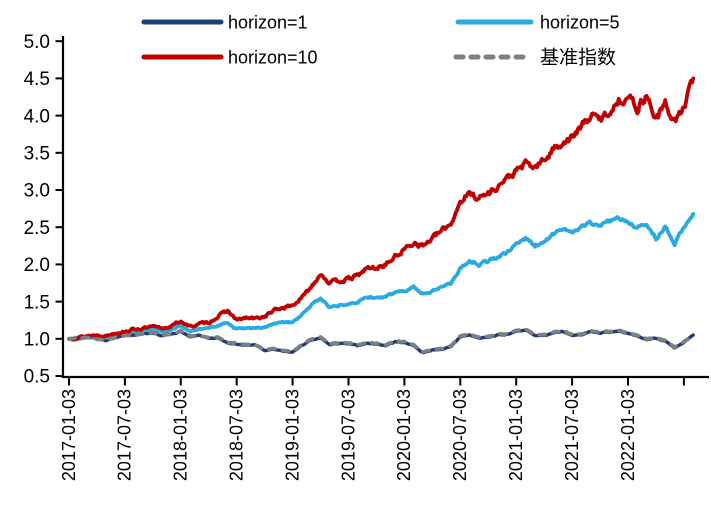 This screenshot has width=711, height=510. I want to click on legend: horizon=1 horizon=5 horizon=10 基准指数, so click(380, 40).